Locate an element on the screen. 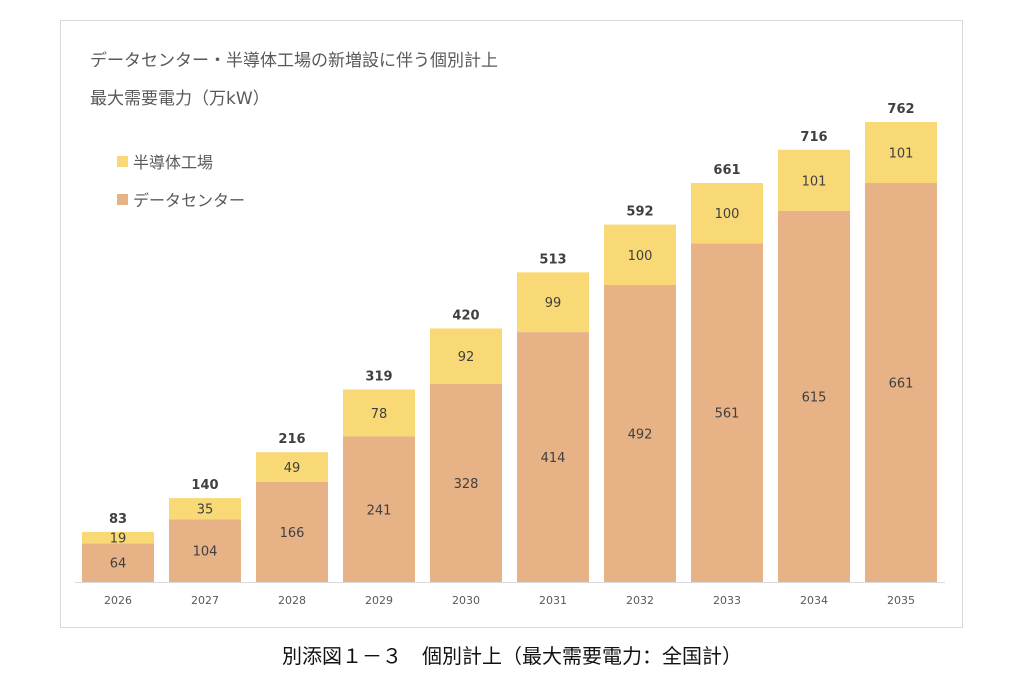 The image size is (1024, 684). total-label: 216 is located at coordinates (291, 439).